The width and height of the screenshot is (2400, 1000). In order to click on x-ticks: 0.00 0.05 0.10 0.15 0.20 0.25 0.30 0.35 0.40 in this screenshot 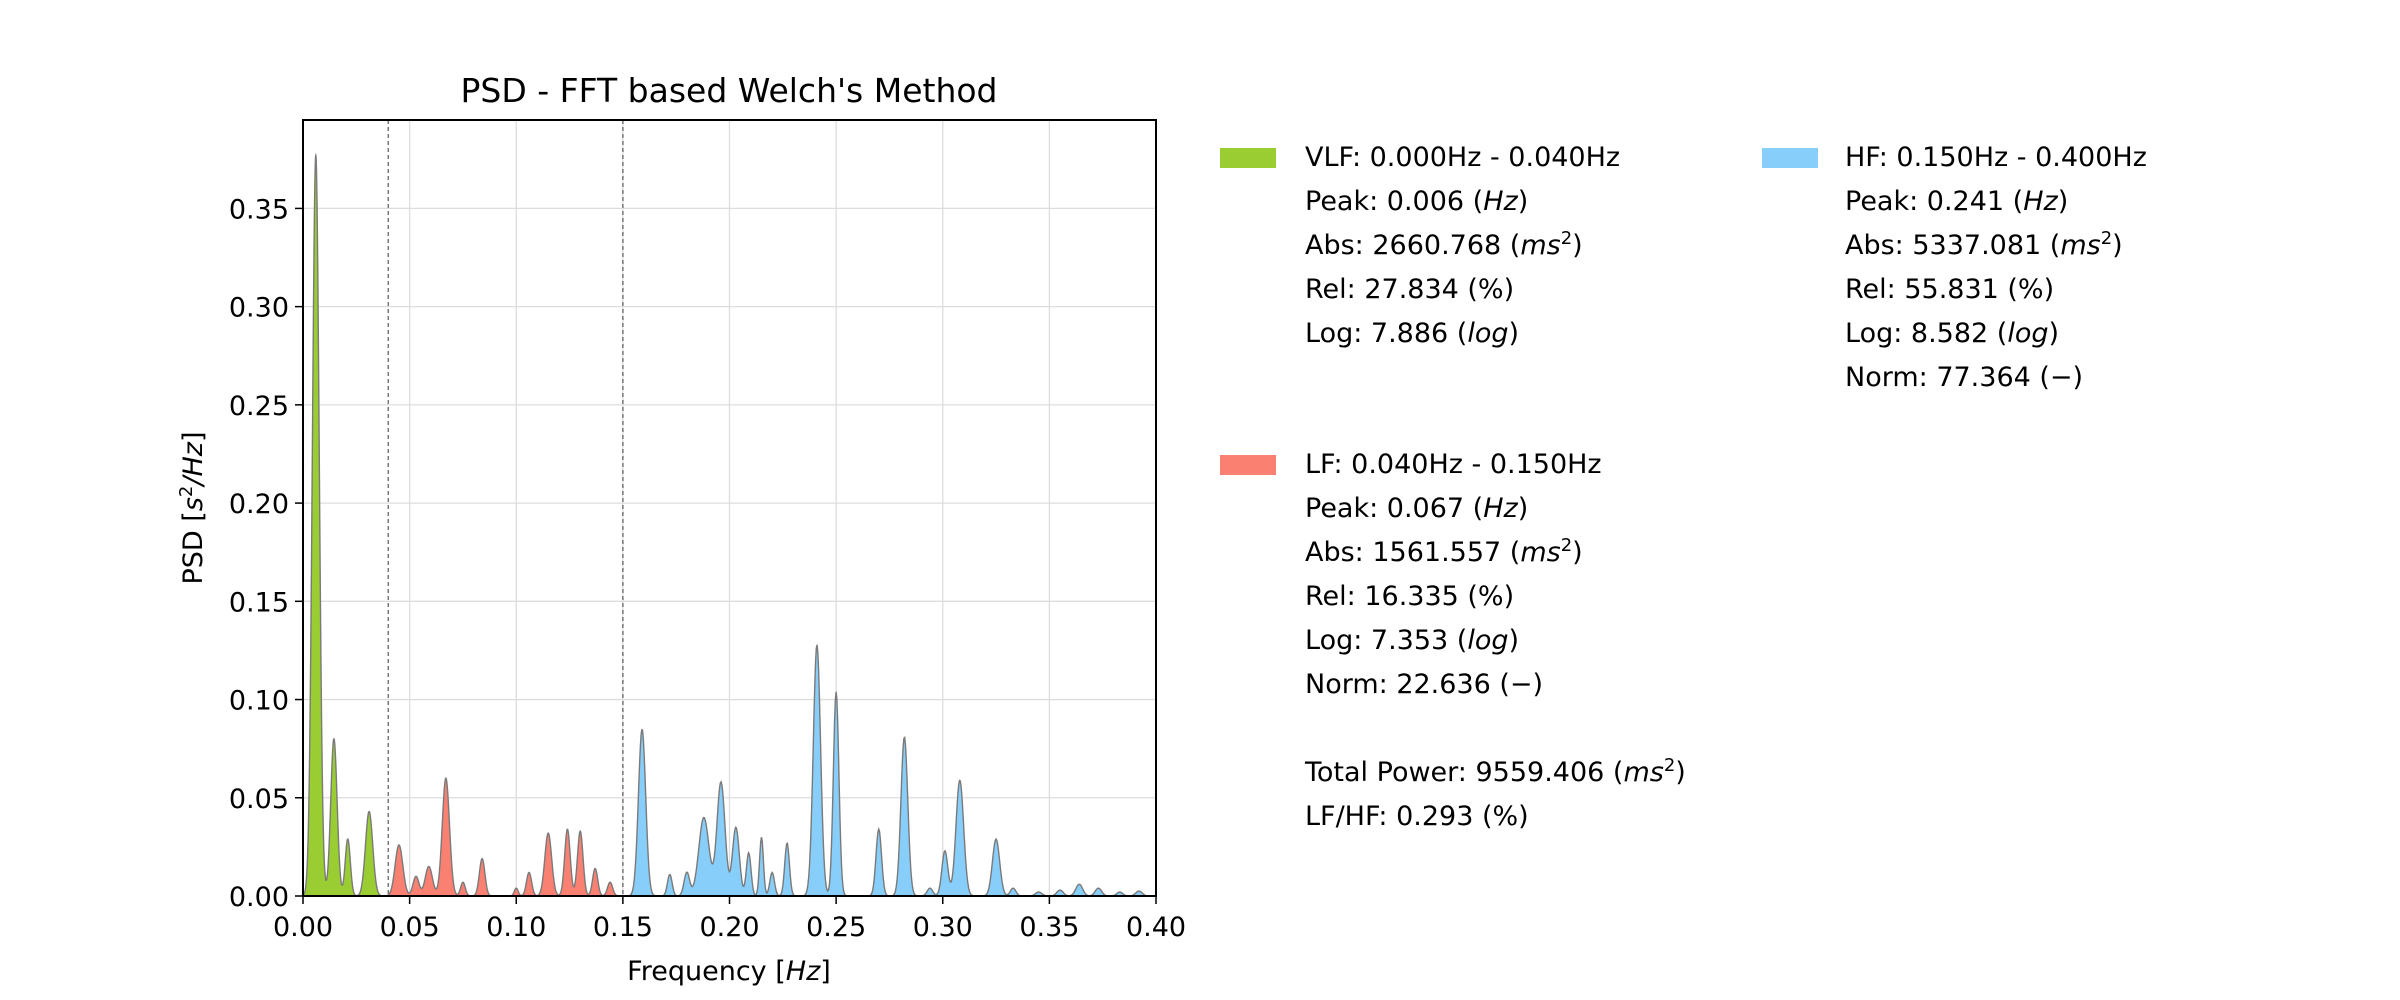, I will do `click(729, 919)`.